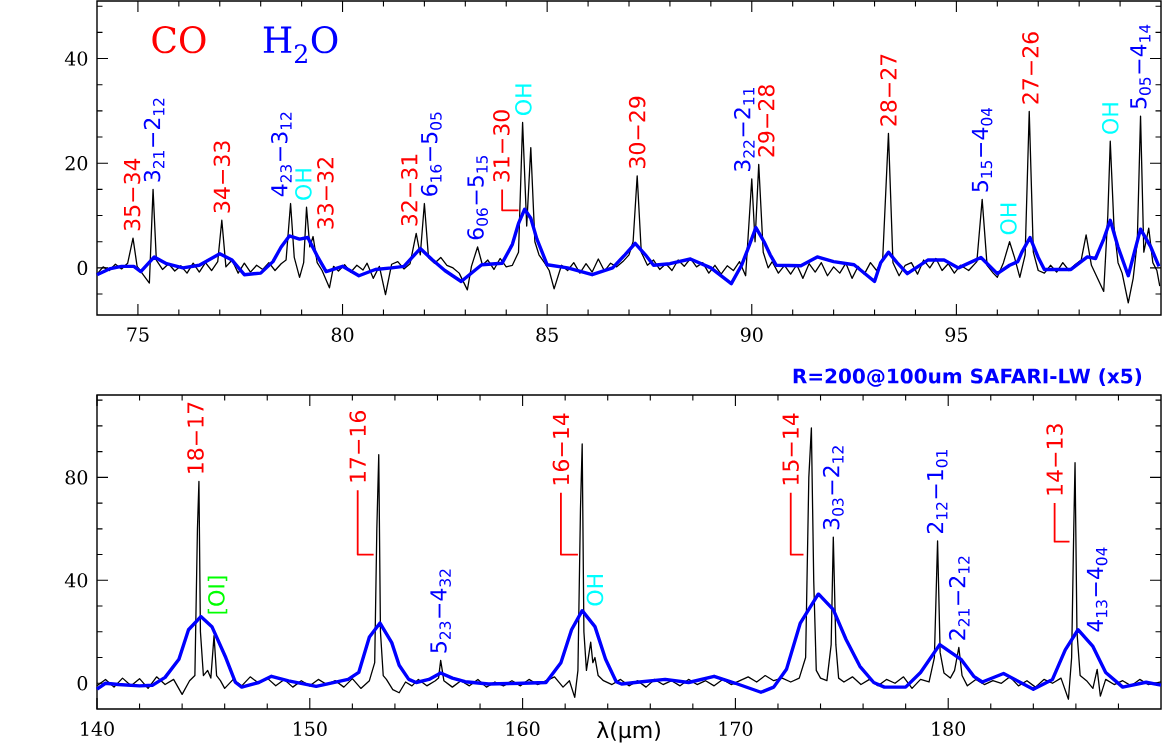 The height and width of the screenshot is (753, 1163). What do you see at coordinates (154, 140) in the screenshot?
I see `annotation: 3$_{21}$−2$_{12}$` at bounding box center [154, 140].